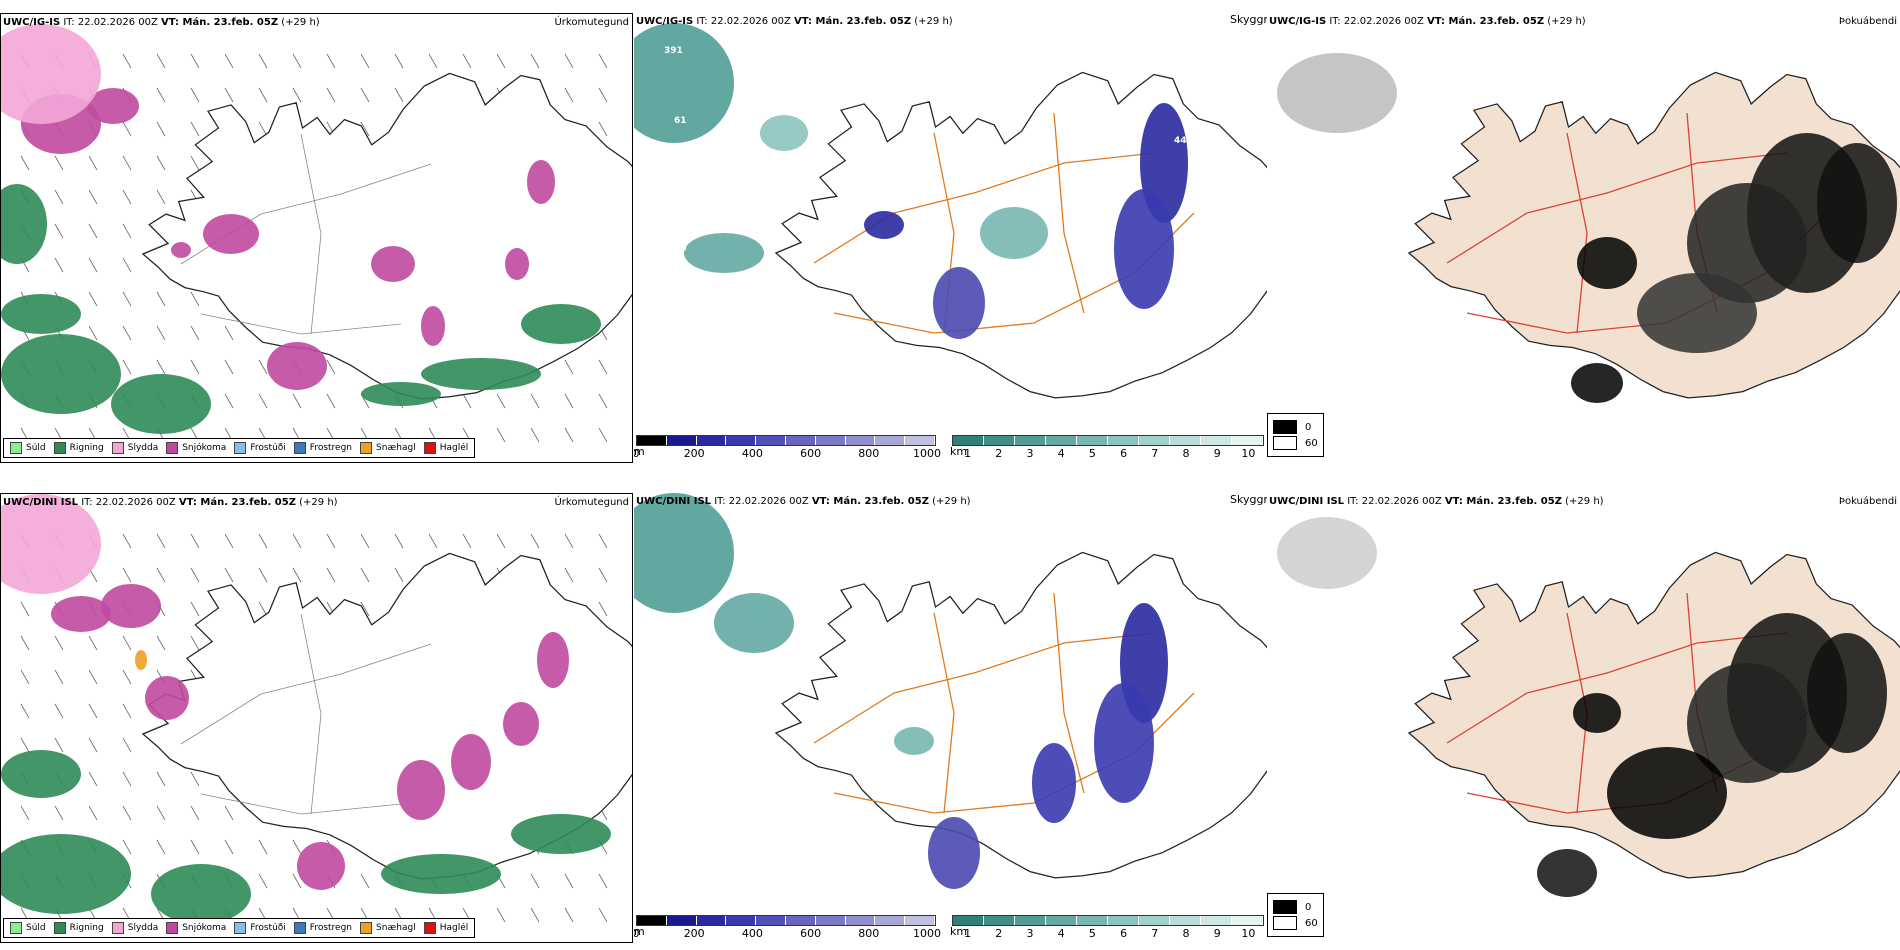 The height and width of the screenshot is (950, 1900). What do you see at coordinates (1217, 933) in the screenshot?
I see `colorbar-tick: 9` at bounding box center [1217, 933].